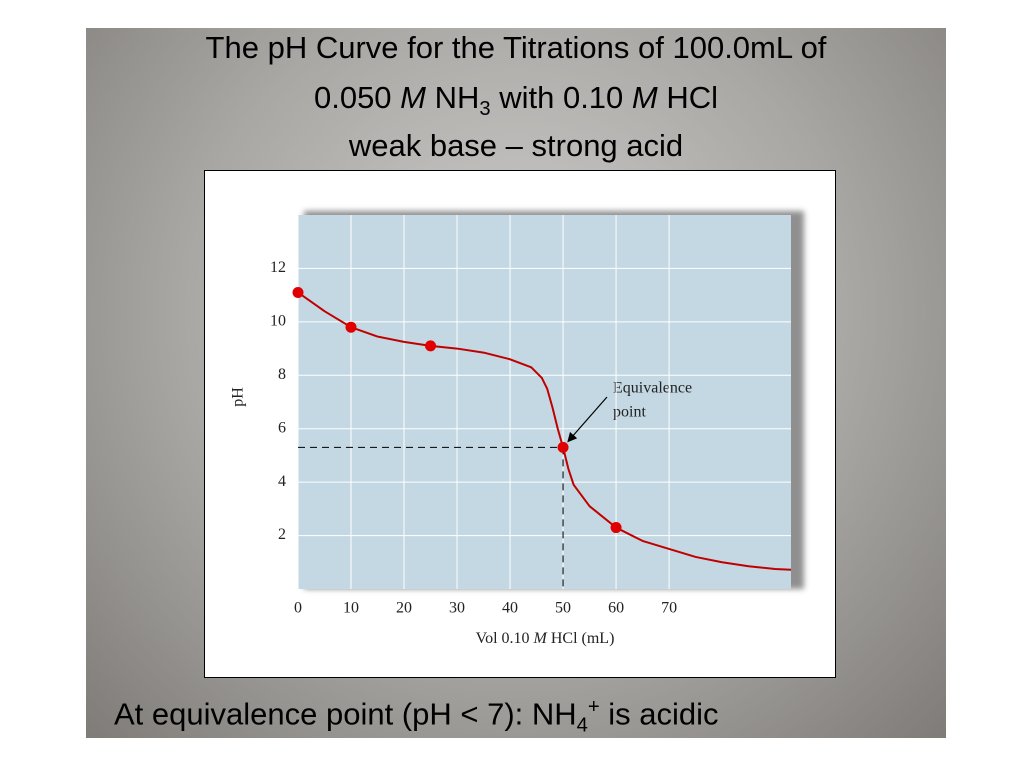 This screenshot has height=768, width=1024. Describe the element at coordinates (357, 97) in the screenshot. I see `title-part: 0.050` at that location.